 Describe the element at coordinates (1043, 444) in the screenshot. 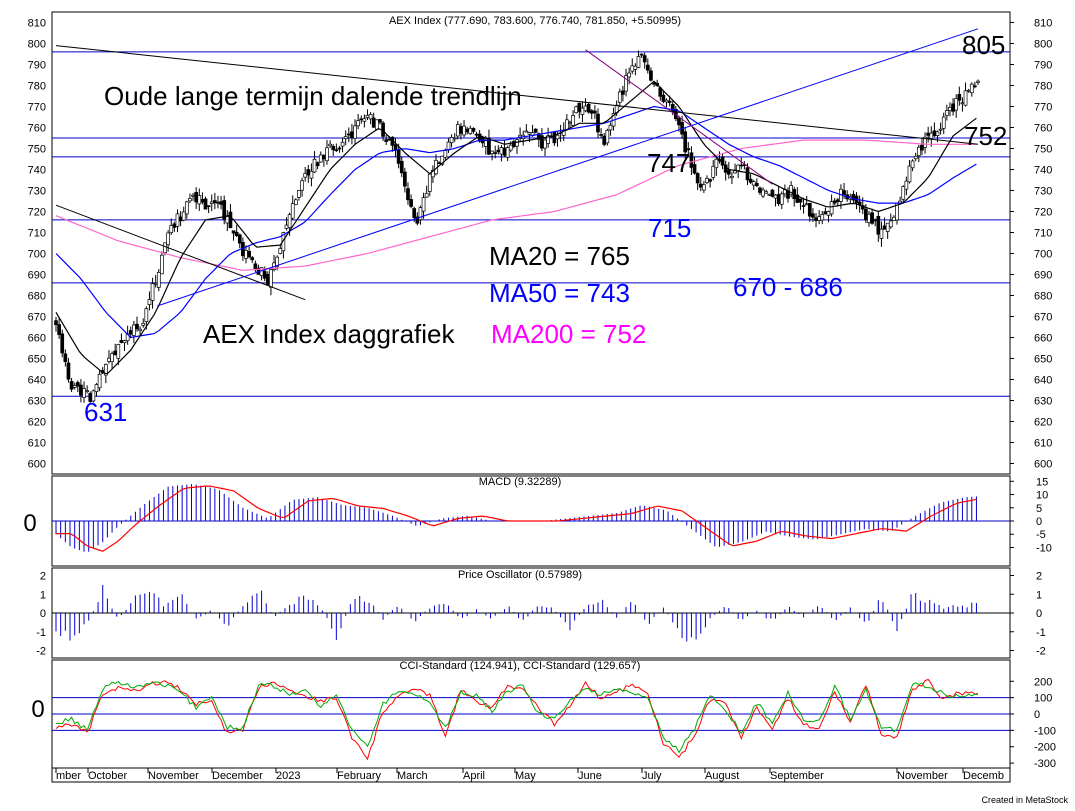

I see `price-tick-label-right: 610` at that location.